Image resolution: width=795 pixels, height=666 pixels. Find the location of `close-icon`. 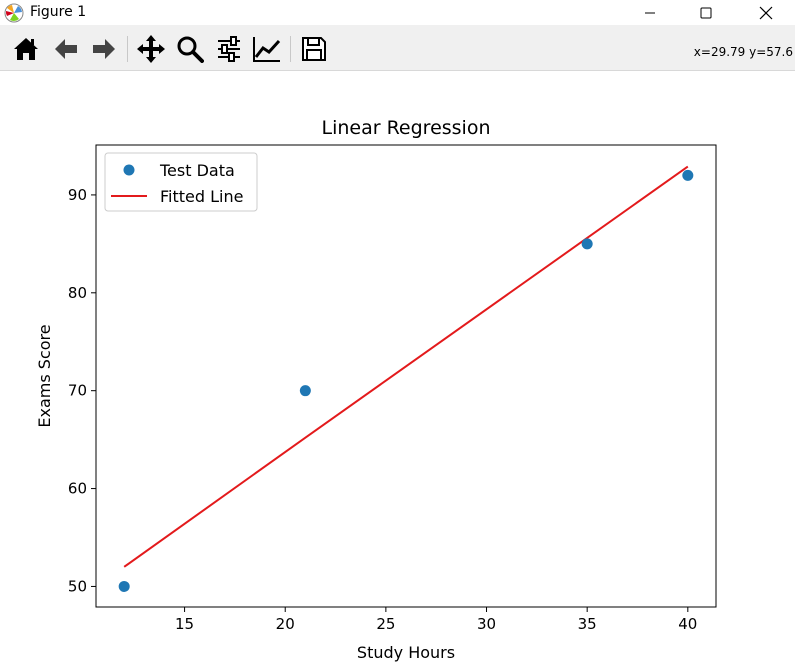

close-icon is located at coordinates (766, 13).